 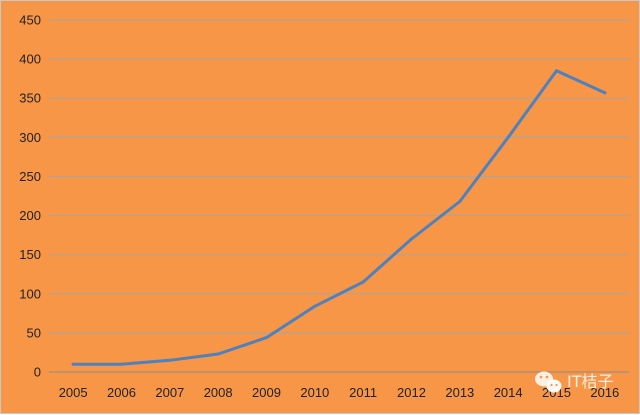 What do you see at coordinates (218, 392) in the screenshot?
I see `x-tick-label: 2008` at bounding box center [218, 392].